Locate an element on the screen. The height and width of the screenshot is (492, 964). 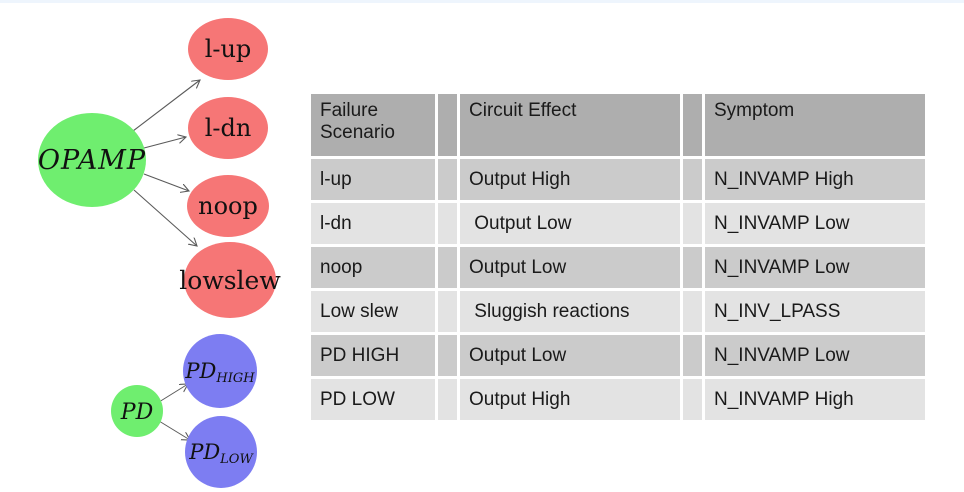
node-pd-low-label: PDLOW is located at coordinates (221, 453).